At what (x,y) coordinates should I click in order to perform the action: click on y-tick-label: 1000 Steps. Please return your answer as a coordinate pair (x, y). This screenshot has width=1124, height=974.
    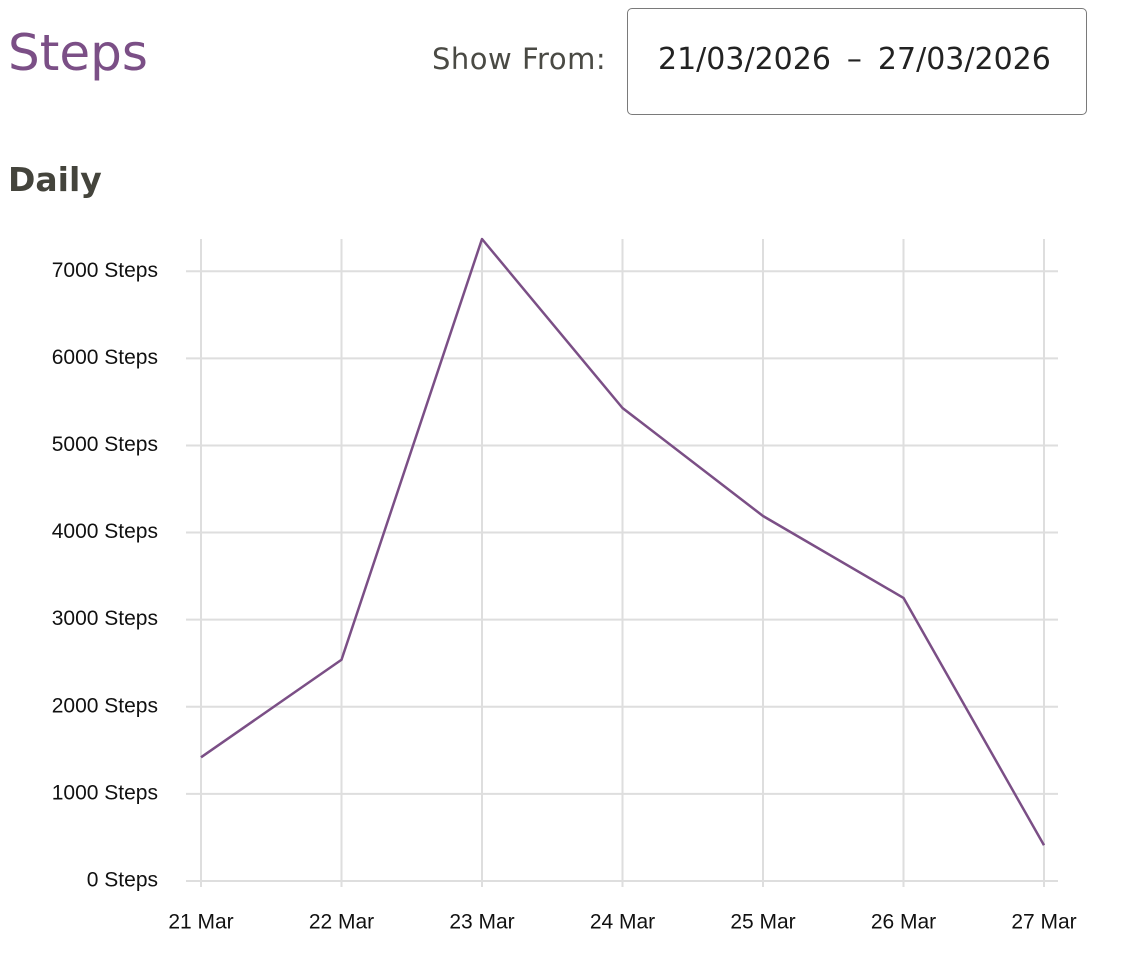
    Looking at the image, I should click on (105, 792).